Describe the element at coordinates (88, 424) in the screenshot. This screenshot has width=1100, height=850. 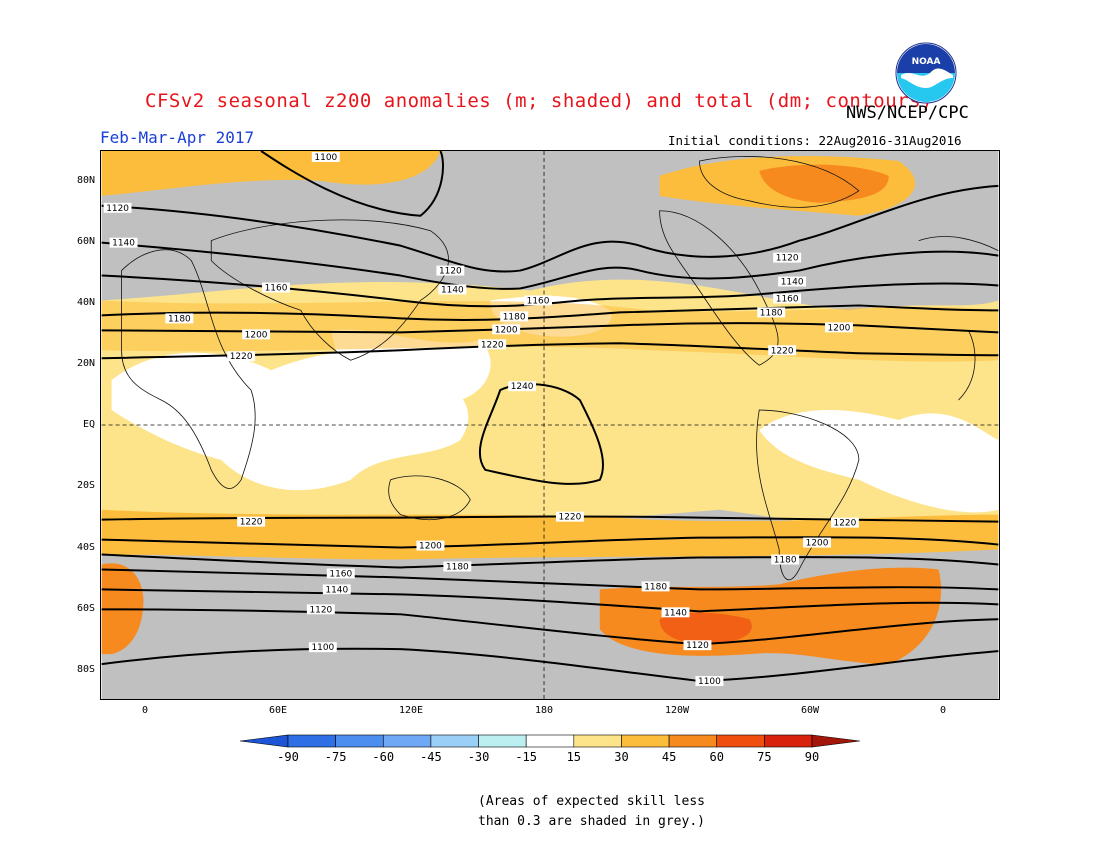
I see `lat-label: EQ` at that location.